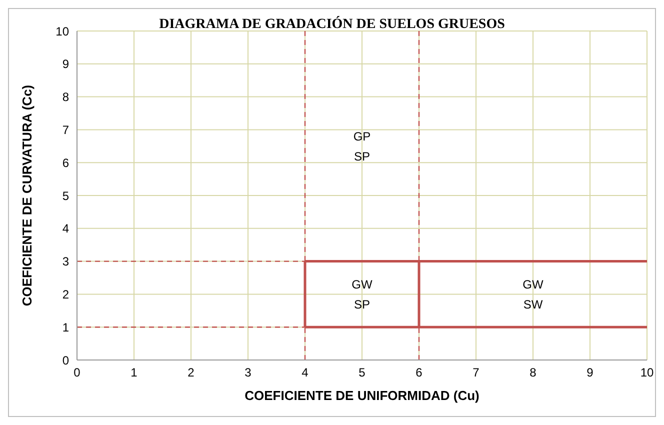 The width and height of the screenshot is (664, 425). Describe the element at coordinates (66, 163) in the screenshot. I see `y-tick-label: 6` at that location.